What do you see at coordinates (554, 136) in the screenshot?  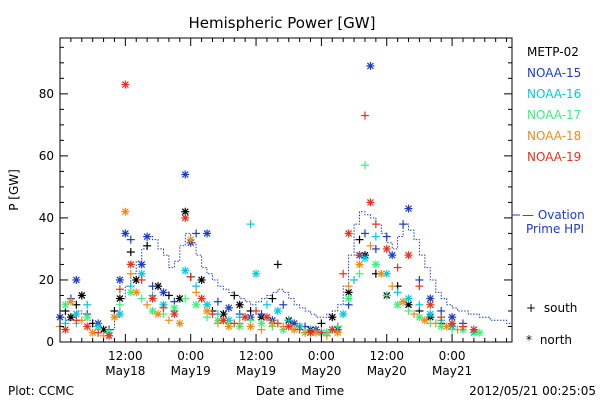 I see `legend-noaa-18: NOAA-18` at bounding box center [554, 136].